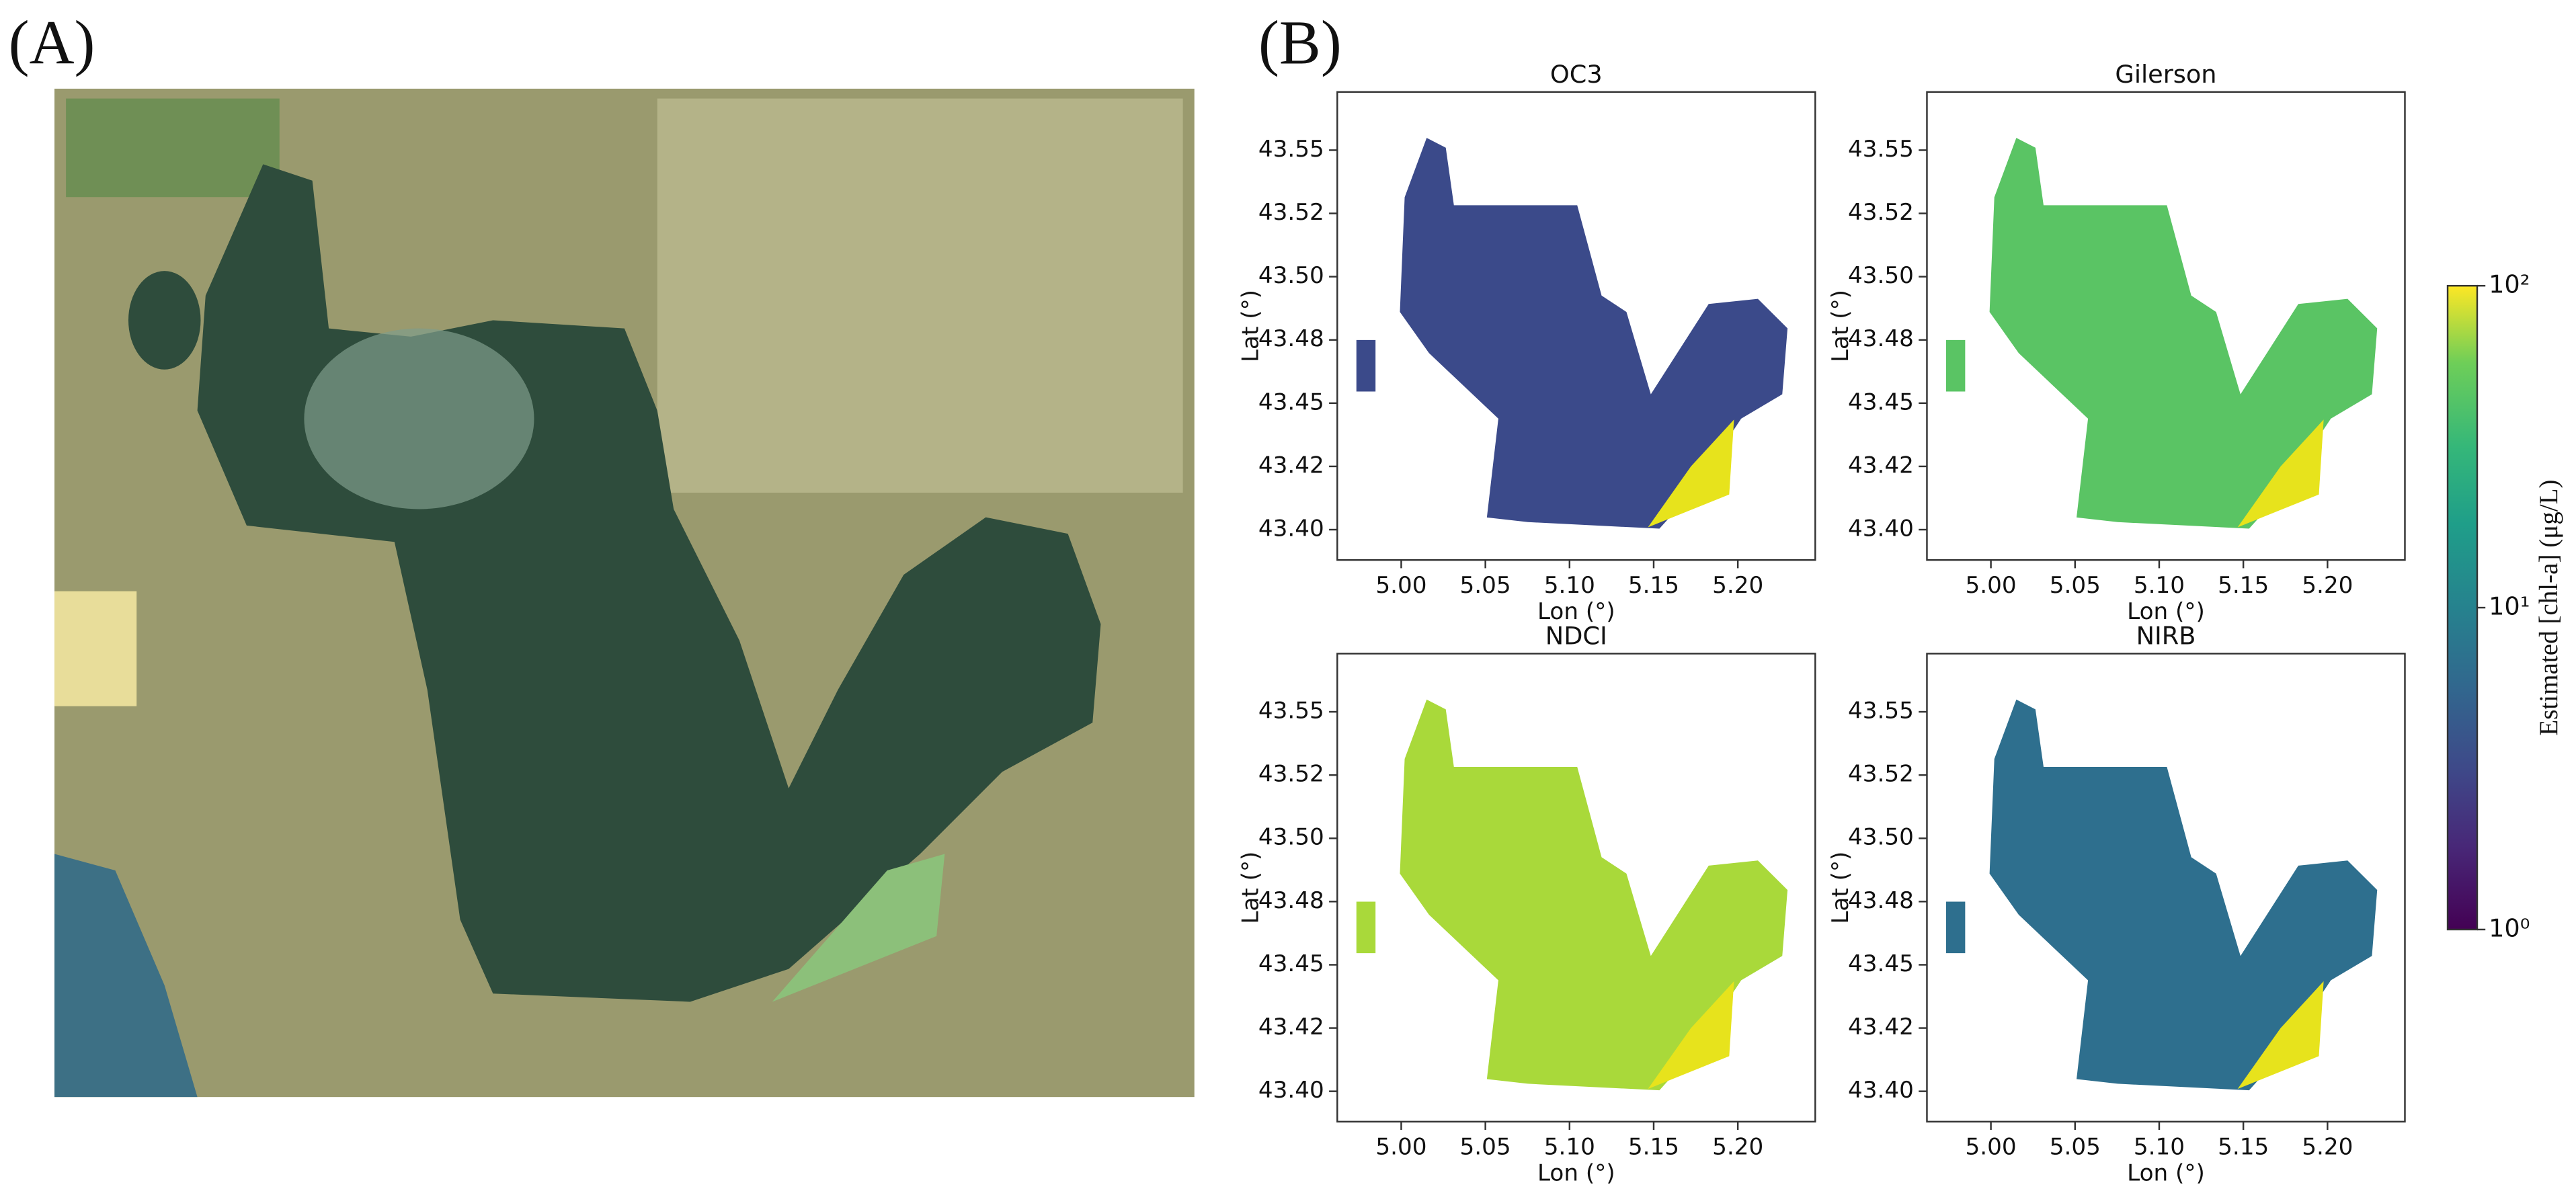  I want to click on panel-label: (A), so click(52, 43).